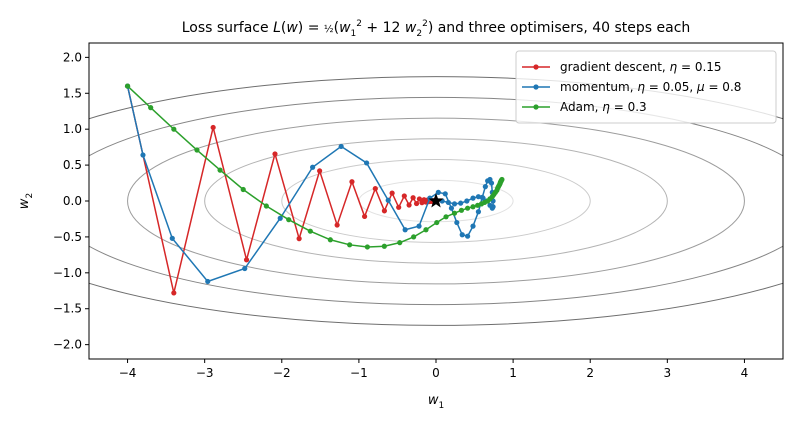  Describe the element at coordinates (72, 93) in the screenshot. I see `y-tick-label: 1.5` at that location.